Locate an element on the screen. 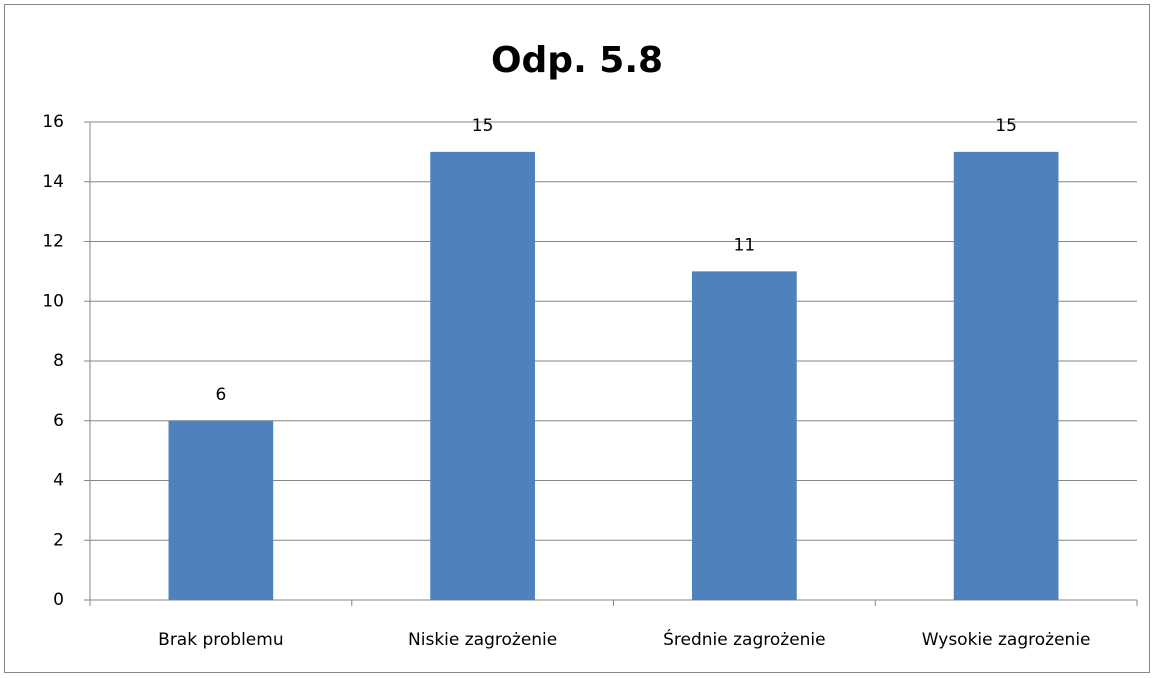  y-tick-label: 0 is located at coordinates (58, 600).